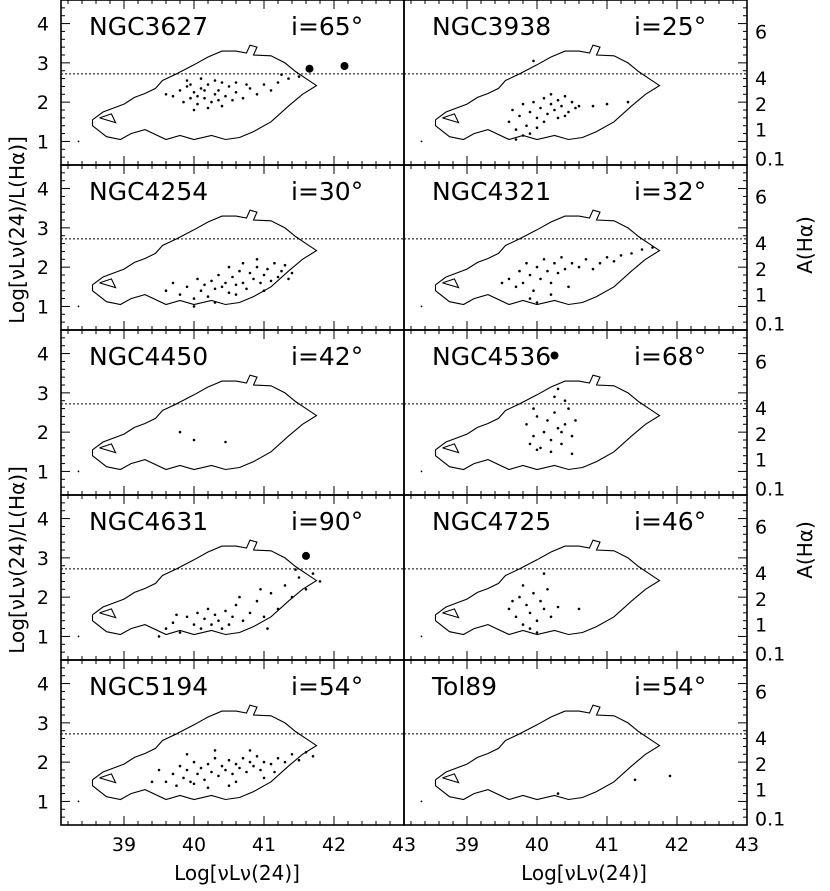  I want to click on y-tick-label: 2, so click(43, 268).